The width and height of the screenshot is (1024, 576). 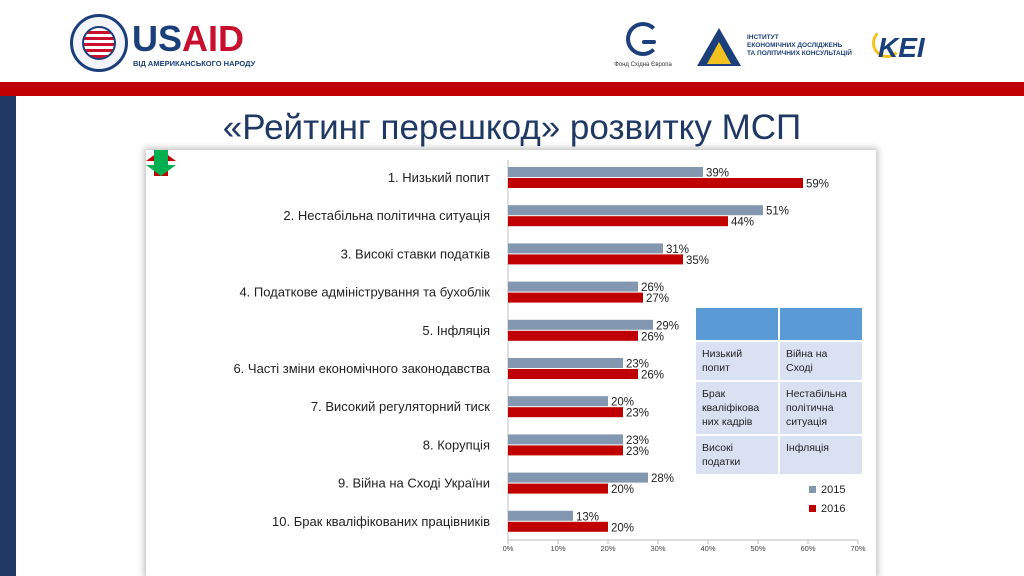 I want to click on legend-label: 2016, so click(x=833, y=509).